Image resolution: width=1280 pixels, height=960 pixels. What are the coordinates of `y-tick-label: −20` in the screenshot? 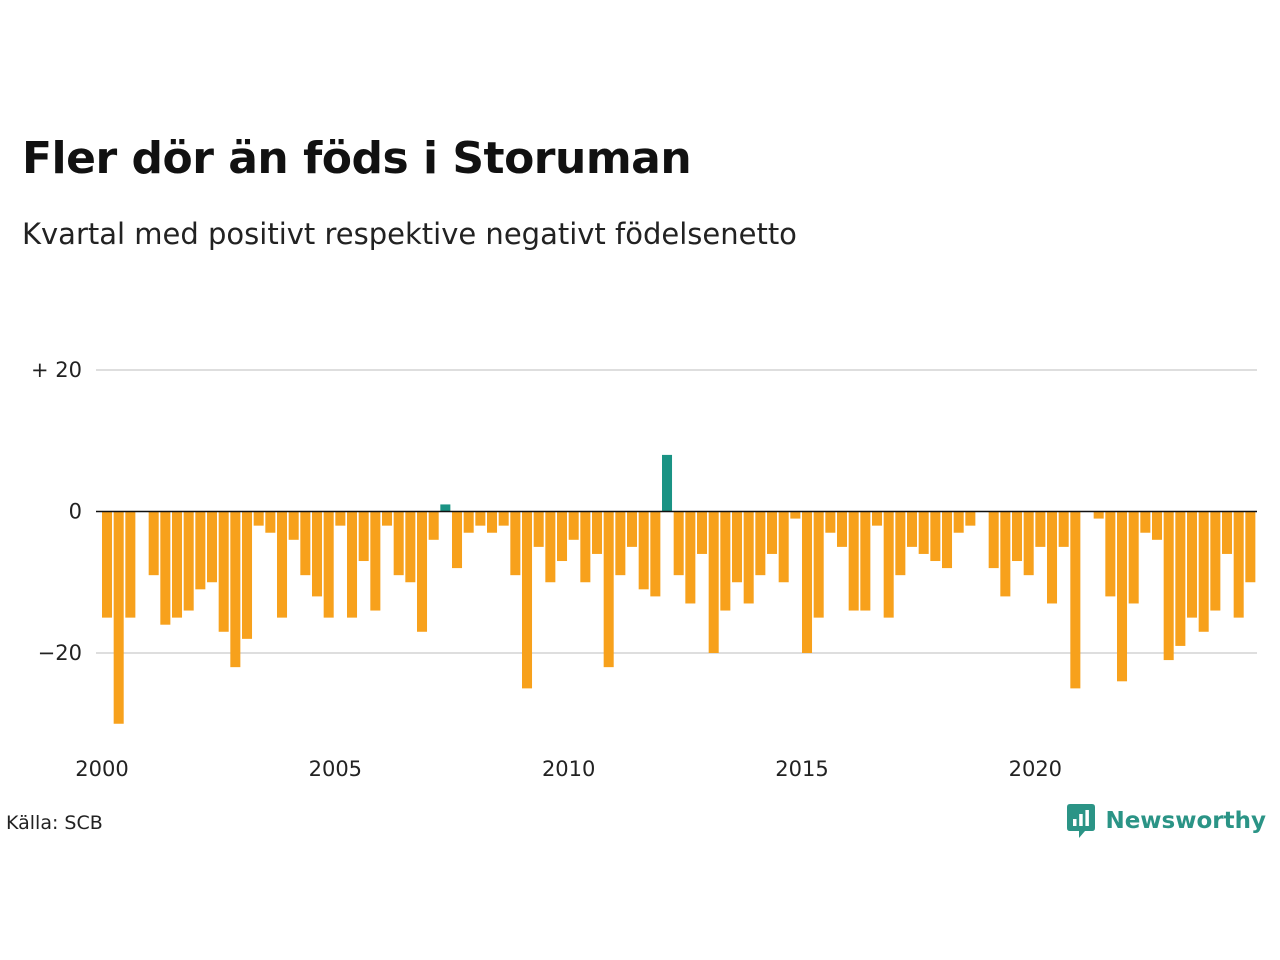 It's located at (60, 653).